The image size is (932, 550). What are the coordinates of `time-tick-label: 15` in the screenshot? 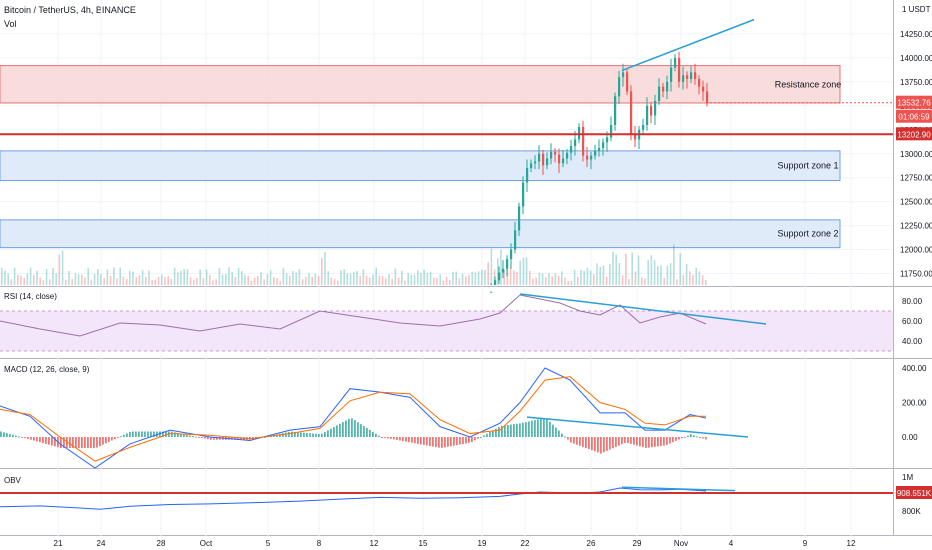 It's located at (423, 543).